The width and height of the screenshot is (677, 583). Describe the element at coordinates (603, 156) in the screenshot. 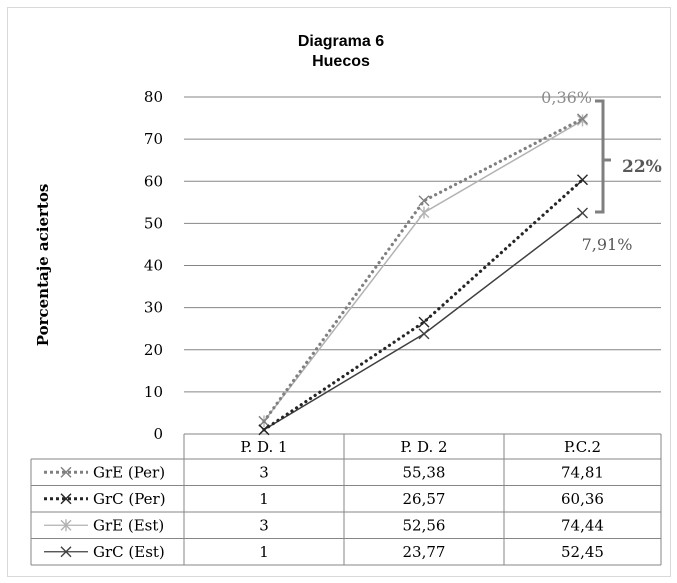

I see `difference-bracket` at that location.